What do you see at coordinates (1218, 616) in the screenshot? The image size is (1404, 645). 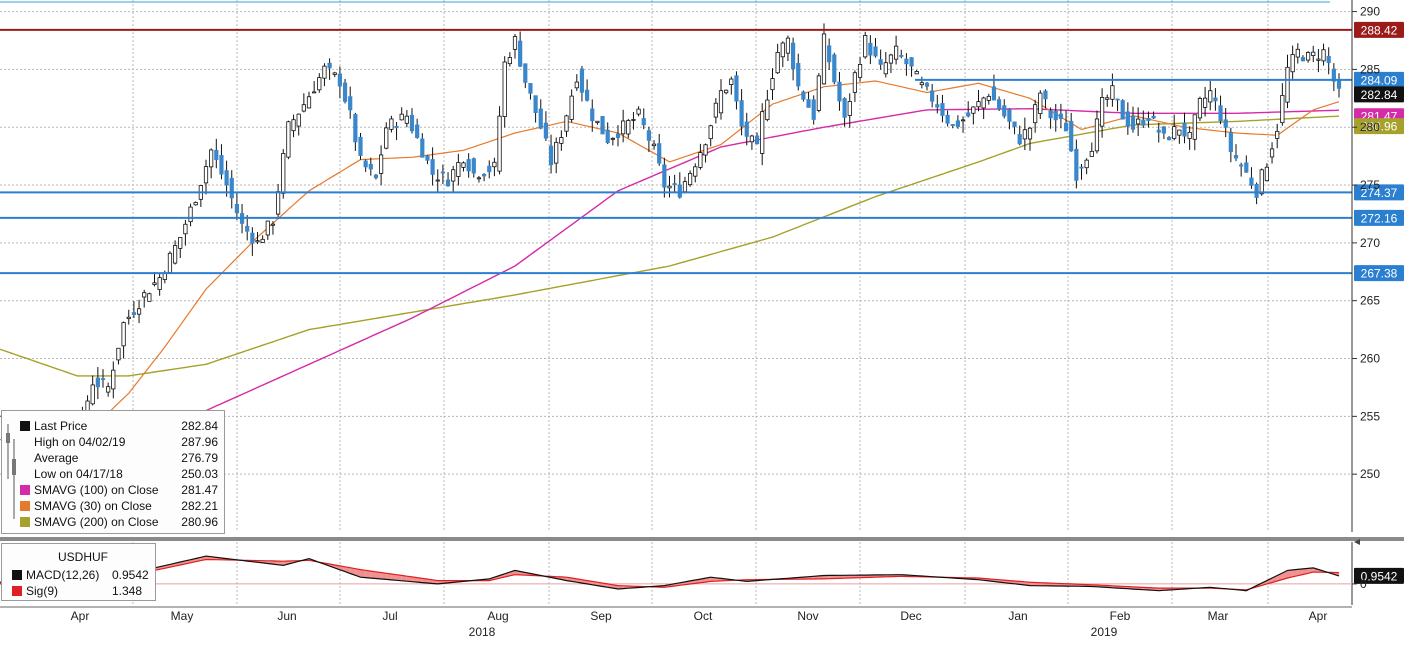 I see `x-month-label: Mar` at bounding box center [1218, 616].